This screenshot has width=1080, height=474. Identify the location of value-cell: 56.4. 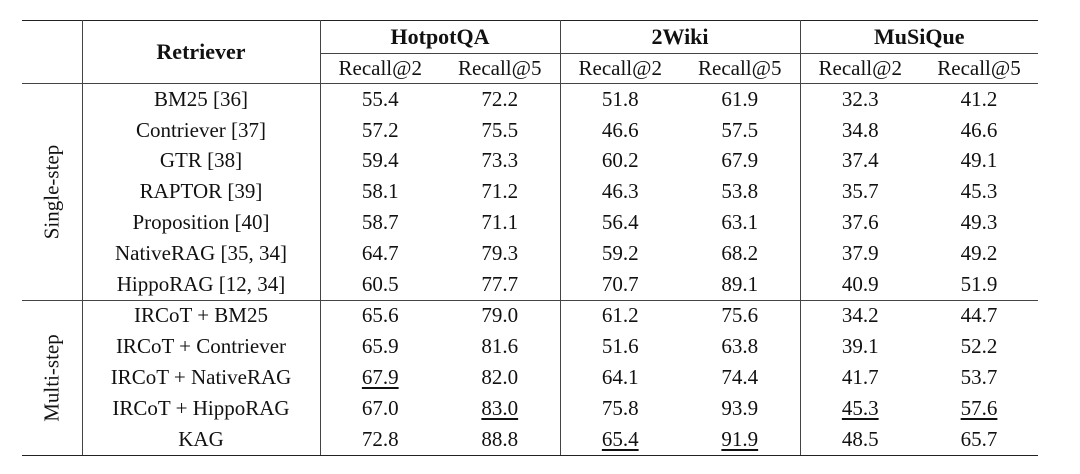
(620, 222).